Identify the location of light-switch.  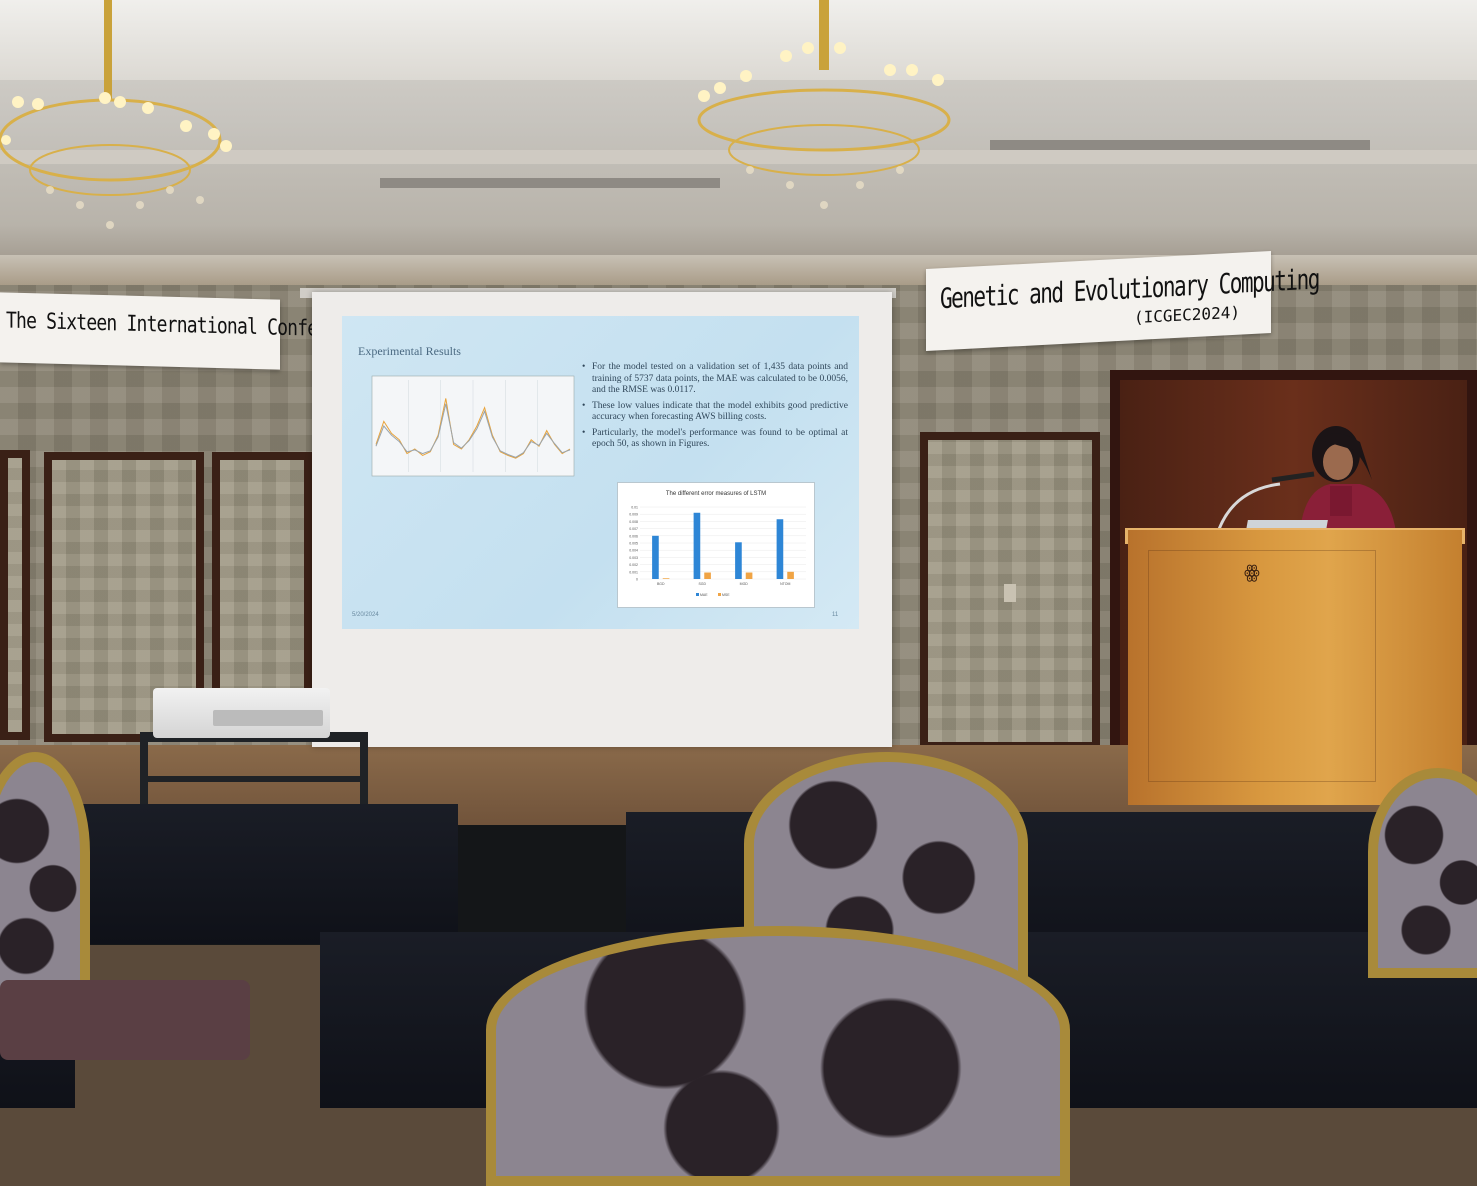
(1010, 593).